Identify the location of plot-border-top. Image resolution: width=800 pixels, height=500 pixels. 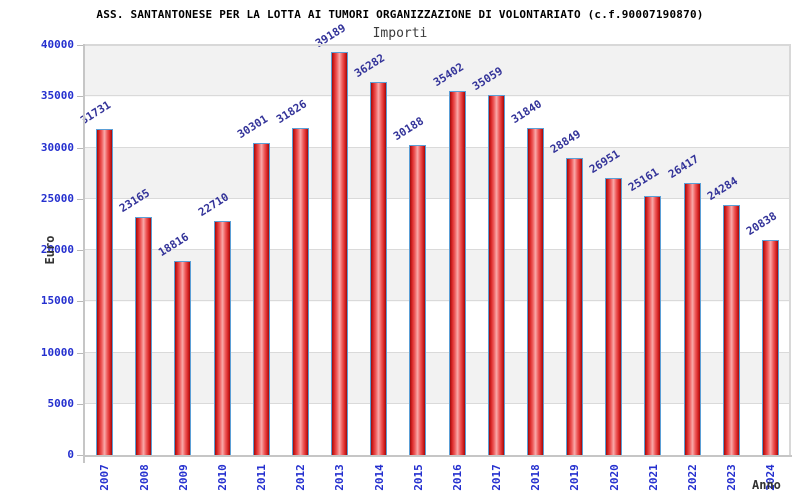
(437, 45).